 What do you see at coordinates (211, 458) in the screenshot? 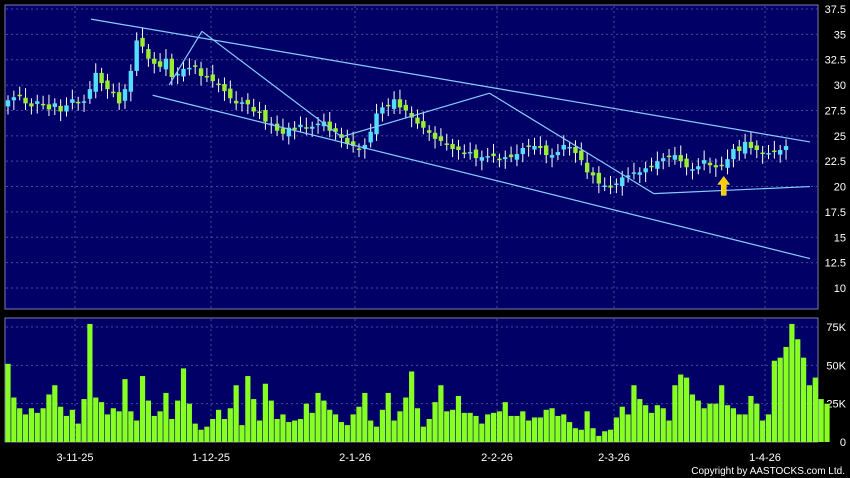
I see `date-tick-label: 1-12-25` at bounding box center [211, 458].